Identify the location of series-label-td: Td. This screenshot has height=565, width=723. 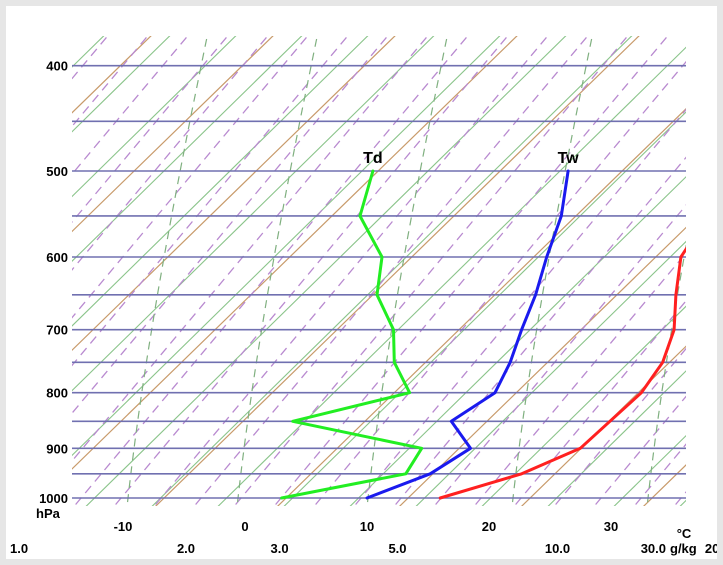
(373, 158).